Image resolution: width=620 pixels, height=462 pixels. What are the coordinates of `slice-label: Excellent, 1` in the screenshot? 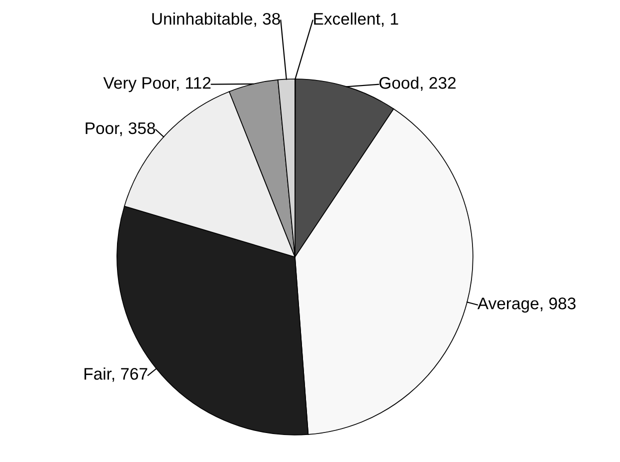 It's located at (356, 19).